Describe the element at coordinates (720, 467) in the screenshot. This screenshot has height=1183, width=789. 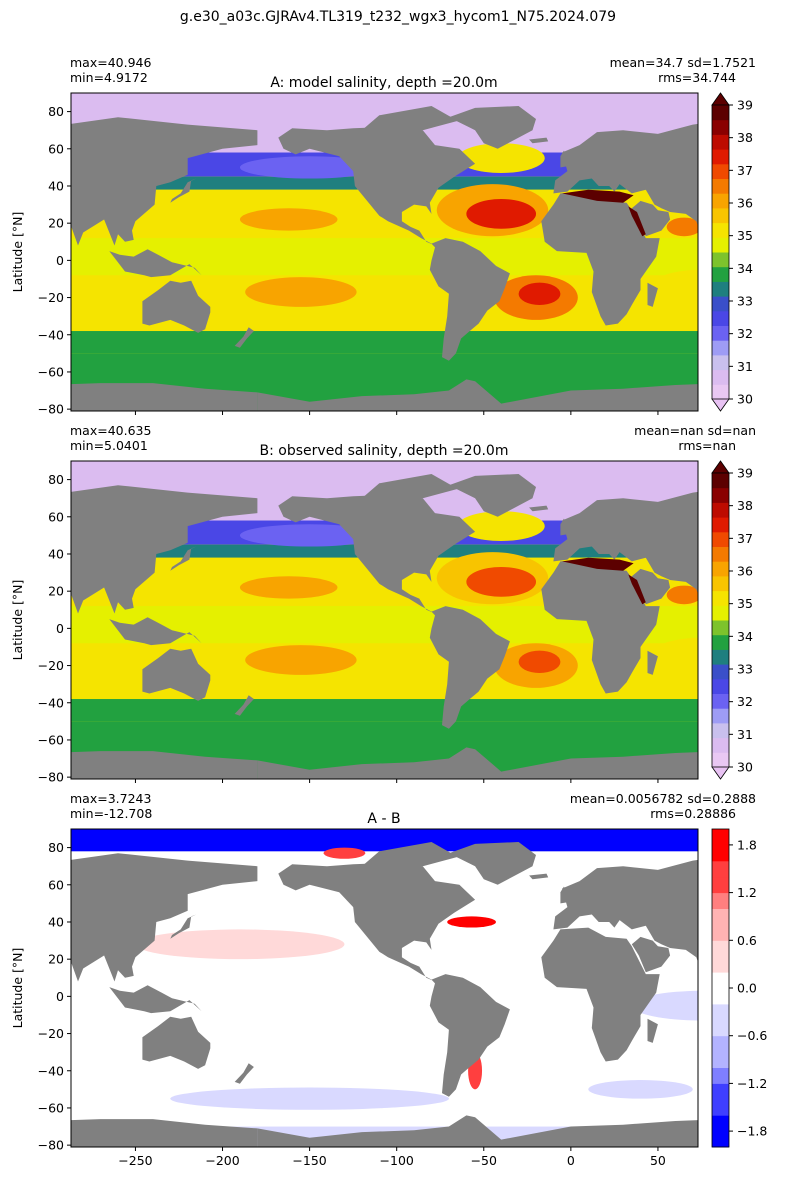
I see `colorbar-extend-max` at that location.